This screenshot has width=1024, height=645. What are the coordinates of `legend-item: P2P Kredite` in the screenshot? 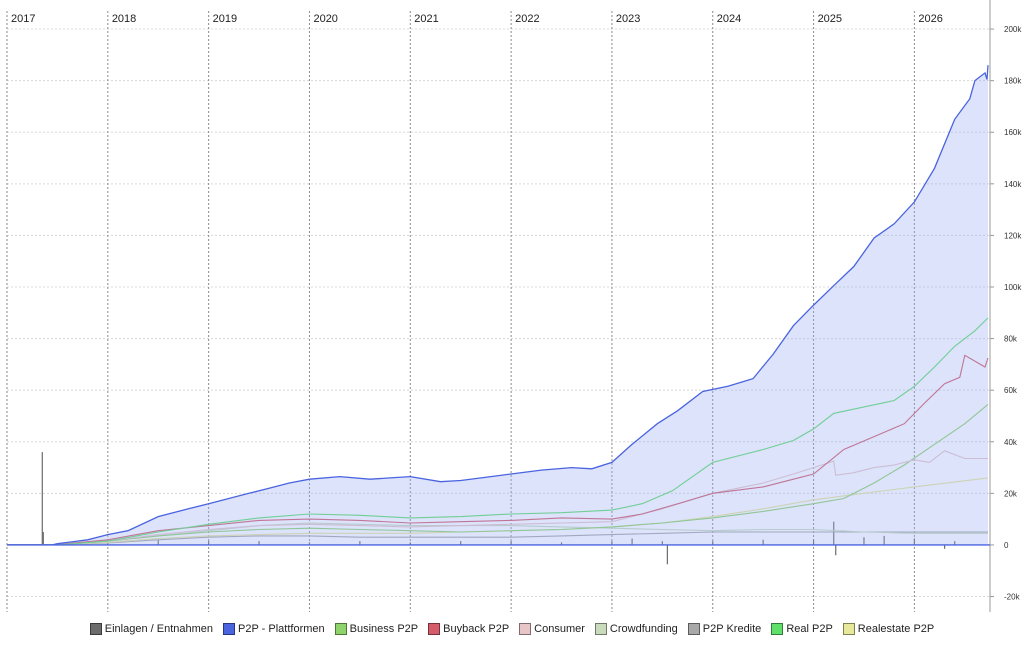 It's located at (724, 629).